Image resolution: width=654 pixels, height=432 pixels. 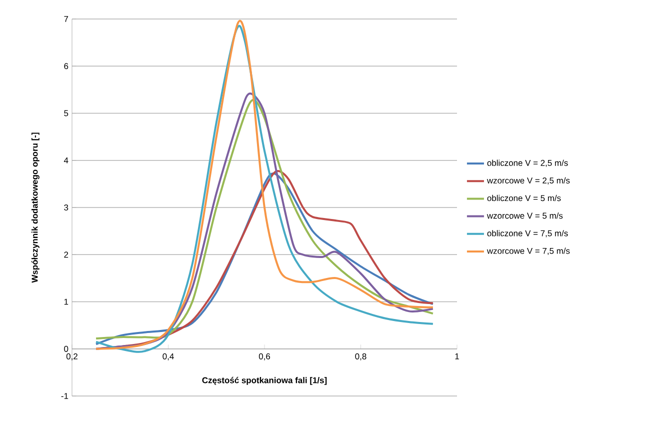 What do you see at coordinates (528, 251) in the screenshot?
I see `legend-label: wzorcowe V = 7,5 m/s` at bounding box center [528, 251].